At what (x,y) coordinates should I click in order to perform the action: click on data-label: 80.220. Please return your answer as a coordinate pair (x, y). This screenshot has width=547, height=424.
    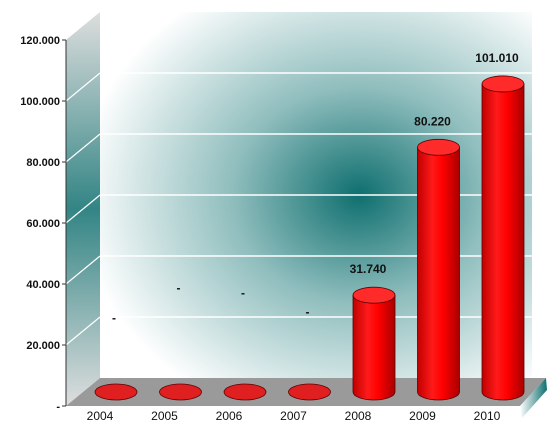
    Looking at the image, I should click on (432, 121).